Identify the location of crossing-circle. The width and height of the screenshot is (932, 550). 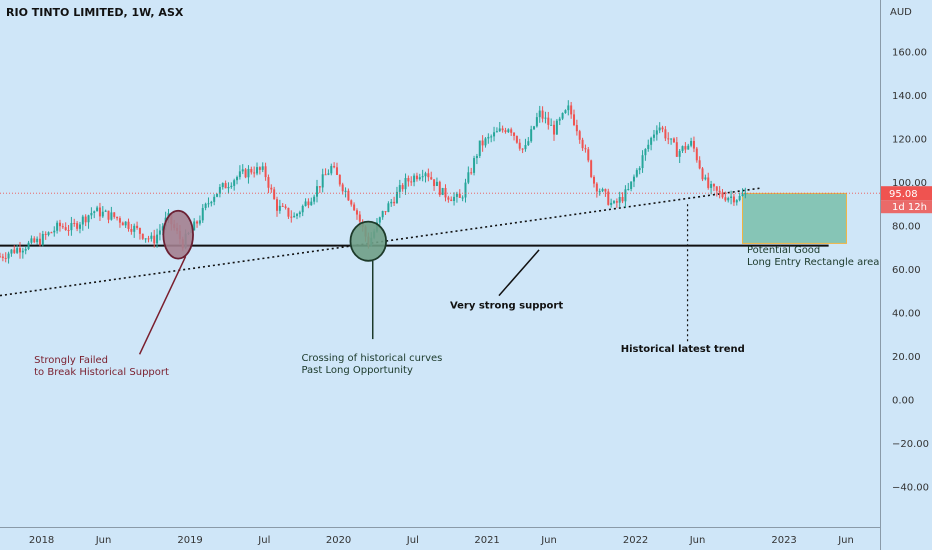
(368, 241).